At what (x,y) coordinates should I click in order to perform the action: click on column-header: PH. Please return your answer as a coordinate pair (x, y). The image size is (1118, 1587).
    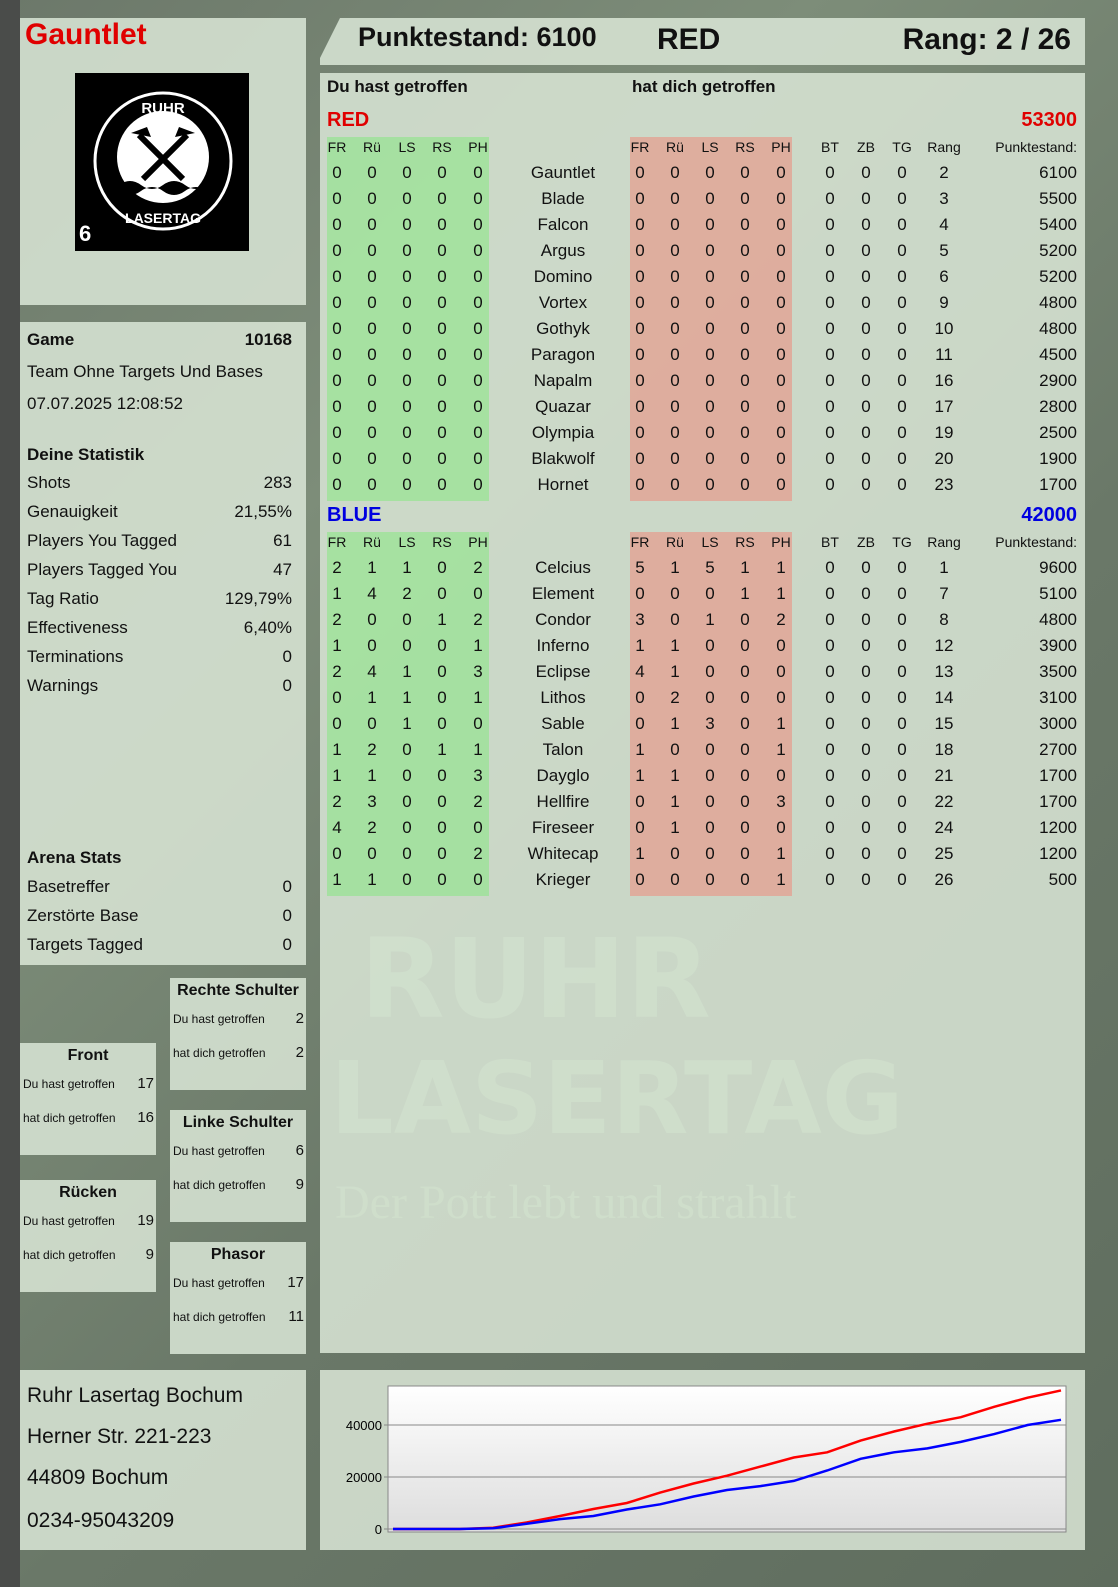
    Looking at the image, I should click on (478, 147).